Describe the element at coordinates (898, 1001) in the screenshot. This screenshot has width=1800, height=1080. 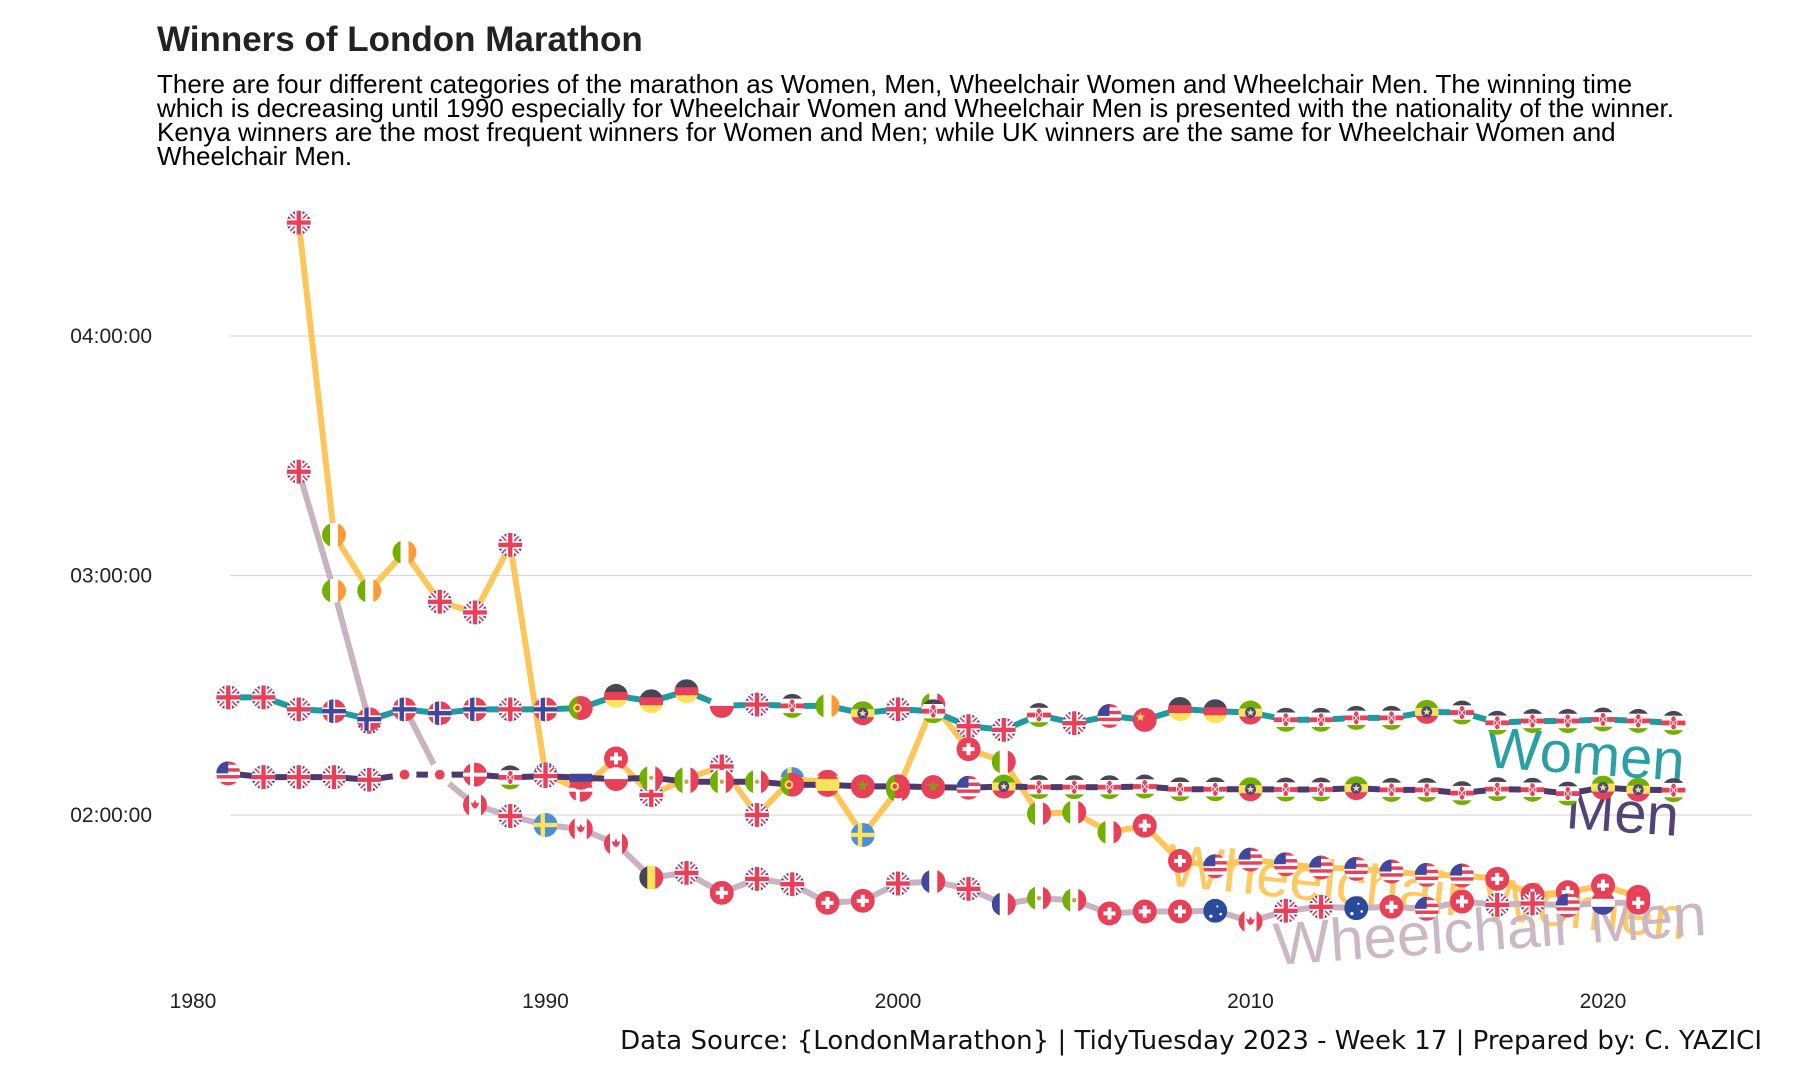
I see `x-tick-label: 2000` at that location.